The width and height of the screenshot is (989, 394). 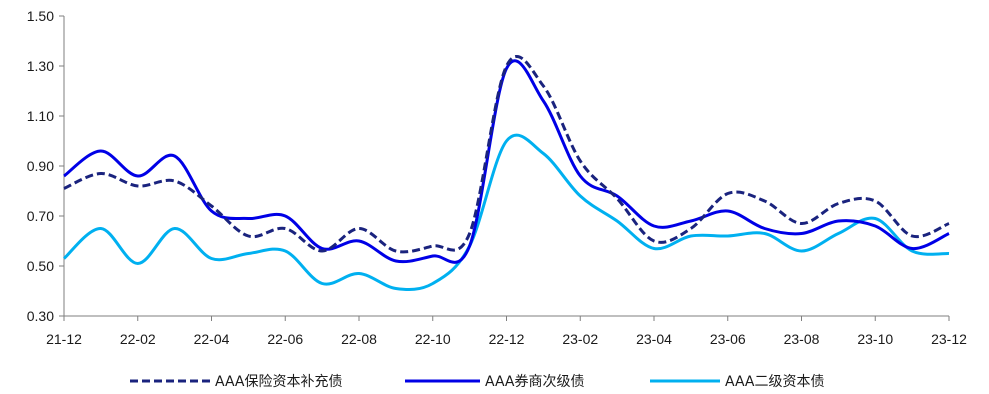 What do you see at coordinates (875, 339) in the screenshot?
I see `x-tick-label: 23-10` at bounding box center [875, 339].